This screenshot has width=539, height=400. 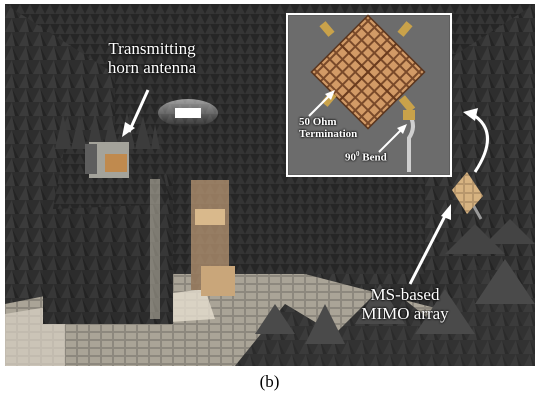 I want to click on bend-label: 900 Bend, so click(x=380, y=157).